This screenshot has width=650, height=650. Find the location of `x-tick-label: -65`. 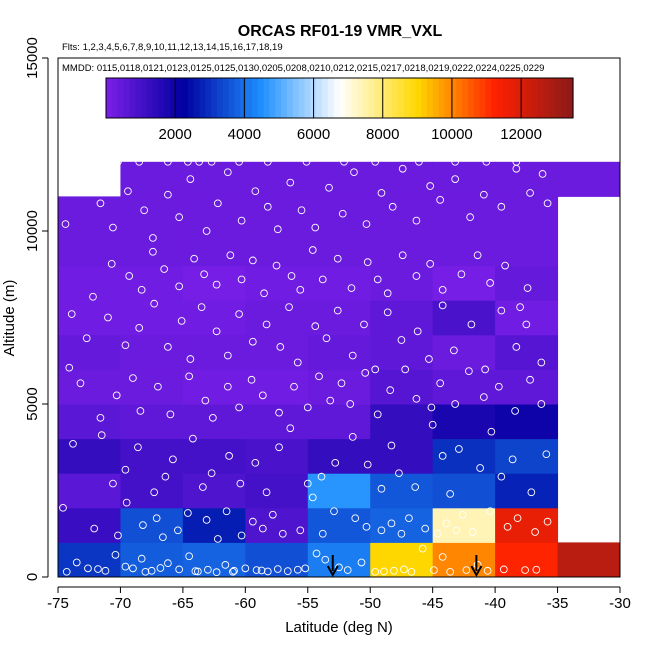

x-tick-label: -65 is located at coordinates (183, 603).